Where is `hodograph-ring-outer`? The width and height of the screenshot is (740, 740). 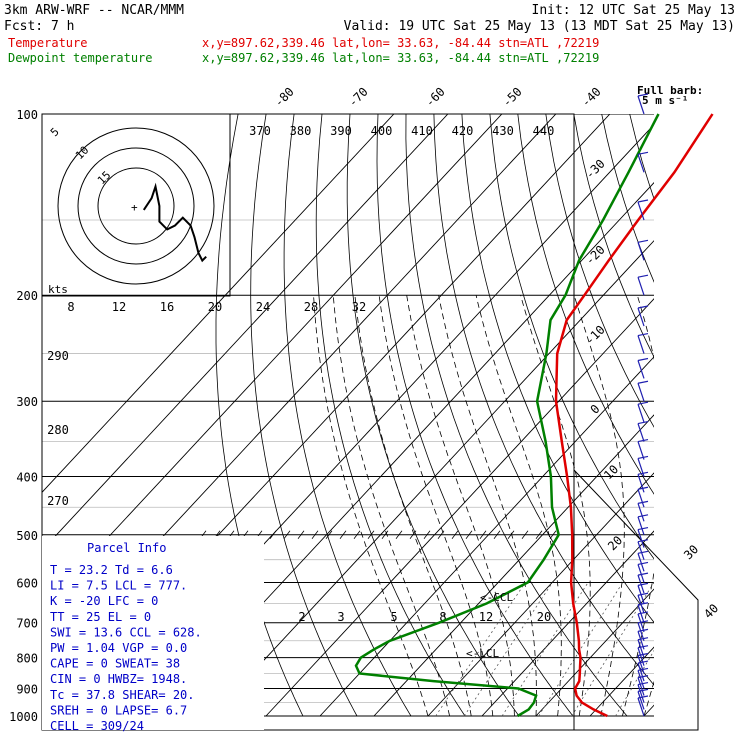
hodograph-ring-outer is located at coordinates (136, 206).